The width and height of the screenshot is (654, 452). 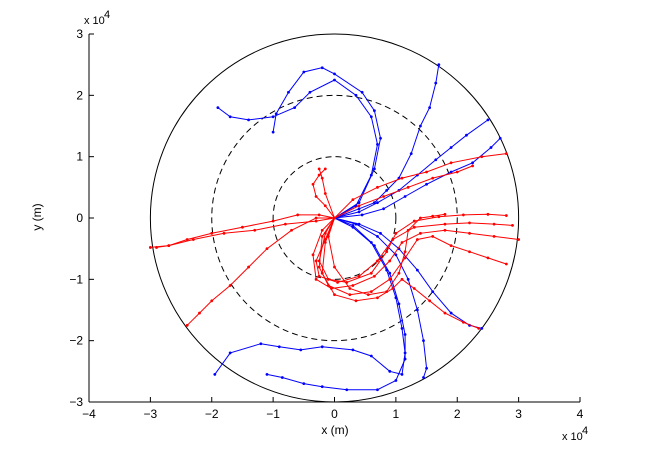 I want to click on y-exponent-label: x 10 4, so click(x=97, y=18).